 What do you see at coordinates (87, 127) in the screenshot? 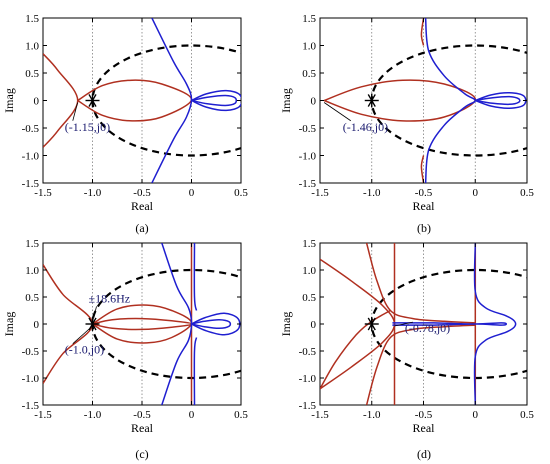
I see `annotation-label: (-1.15,j0)` at bounding box center [87, 127].